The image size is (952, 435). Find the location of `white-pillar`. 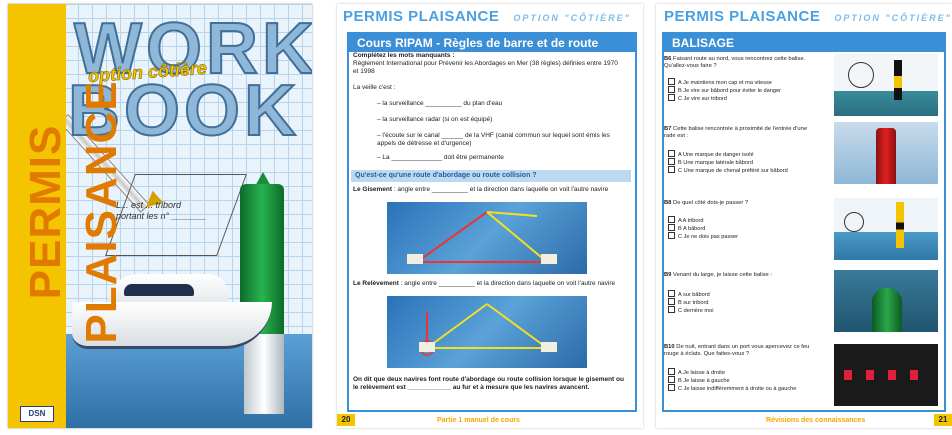

white-pillar is located at coordinates (264, 374).